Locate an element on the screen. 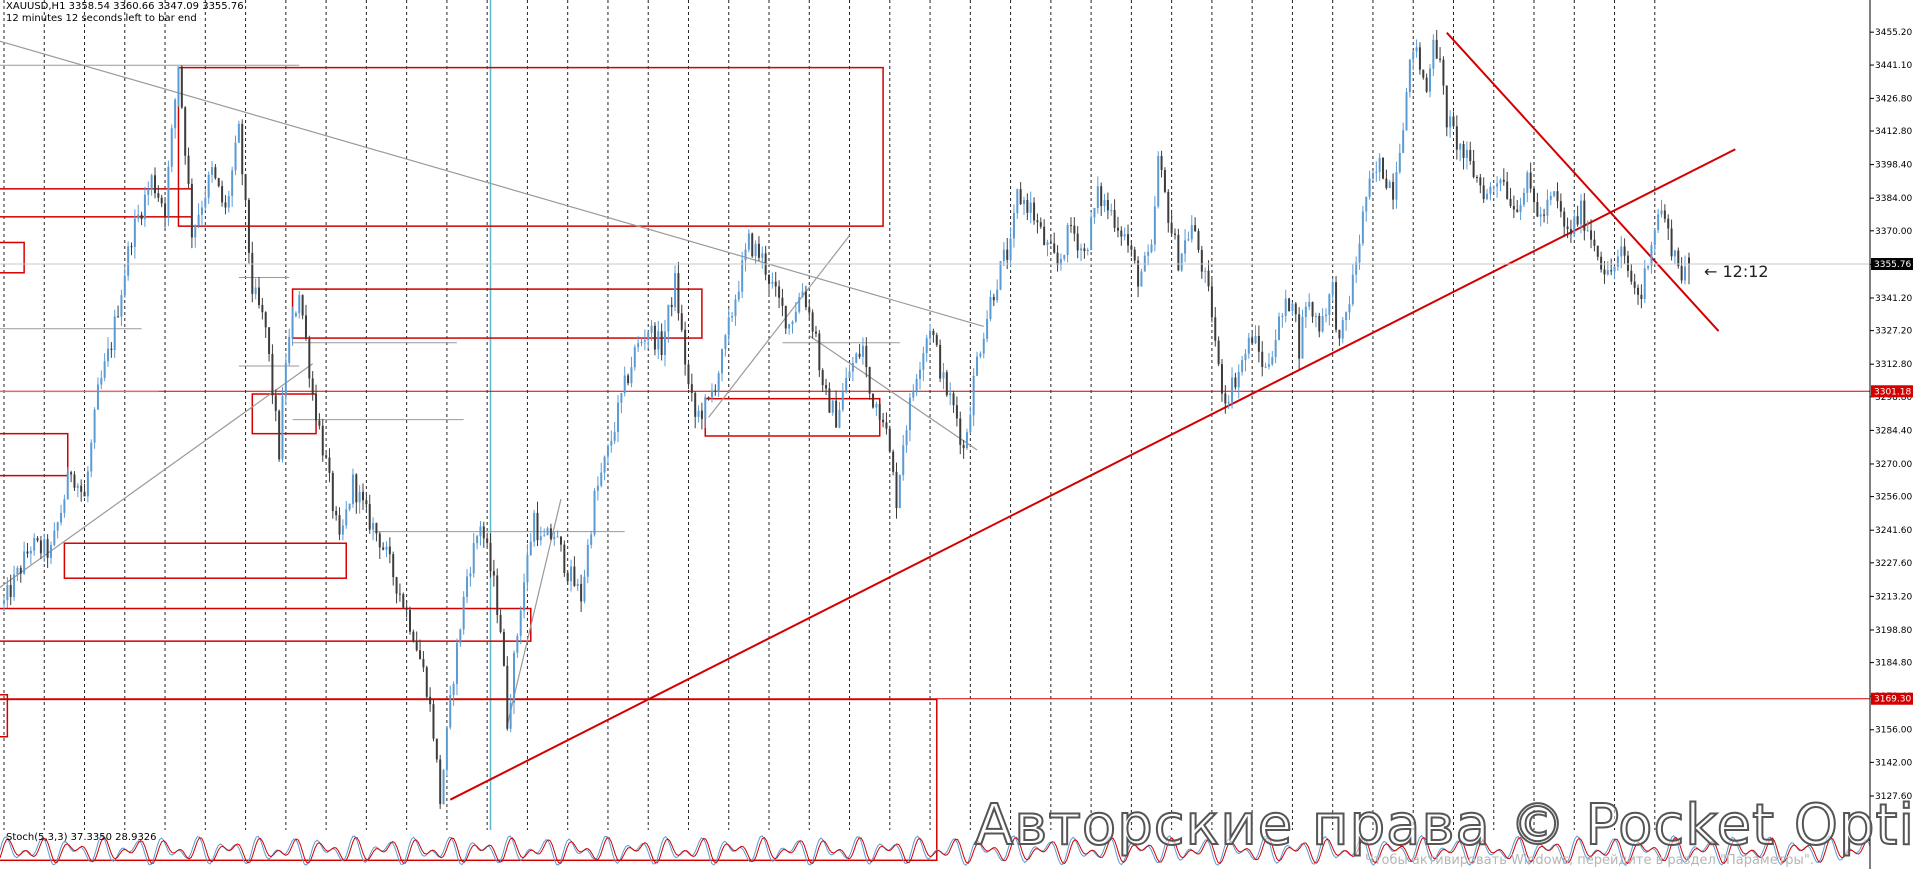 The width and height of the screenshot is (1913, 869). tick-label: 3241.60 is located at coordinates (1893, 531).